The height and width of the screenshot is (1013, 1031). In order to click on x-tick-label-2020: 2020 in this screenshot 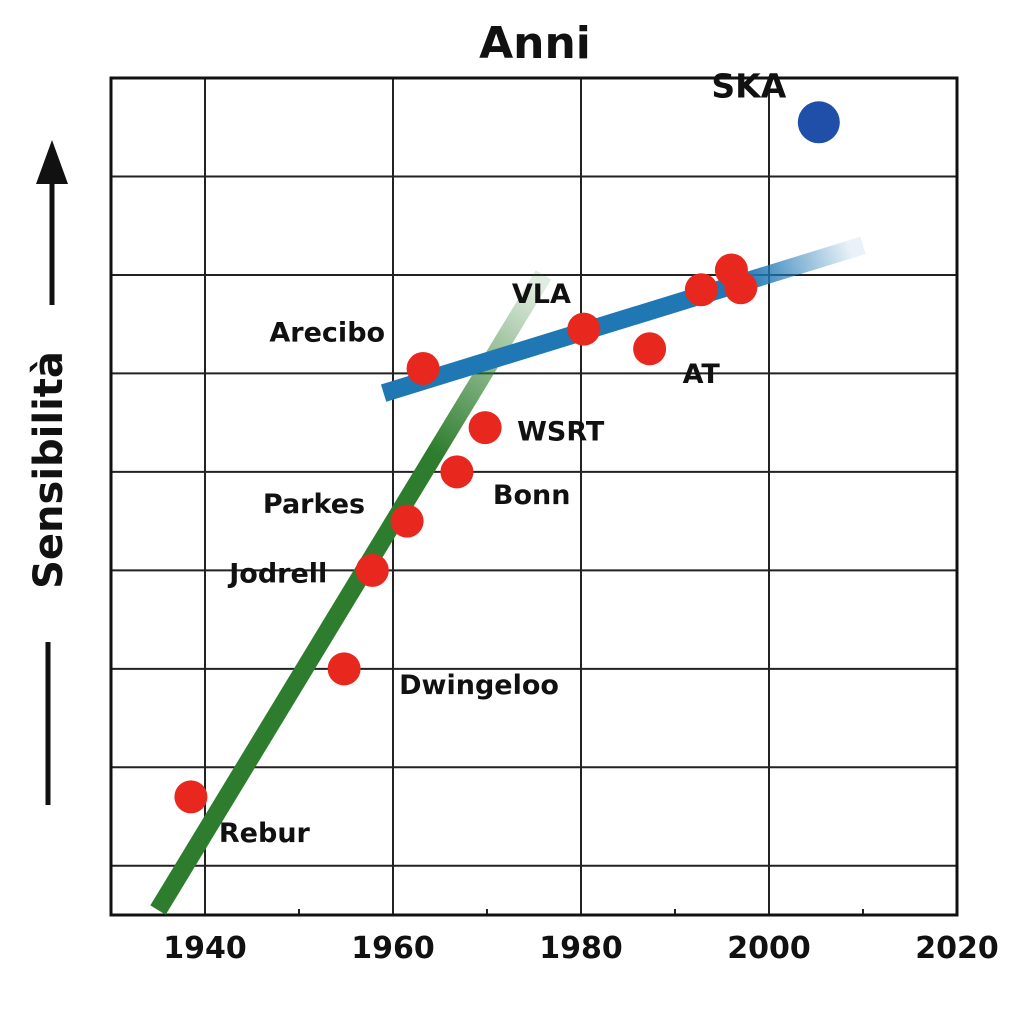, I will do `click(957, 948)`.